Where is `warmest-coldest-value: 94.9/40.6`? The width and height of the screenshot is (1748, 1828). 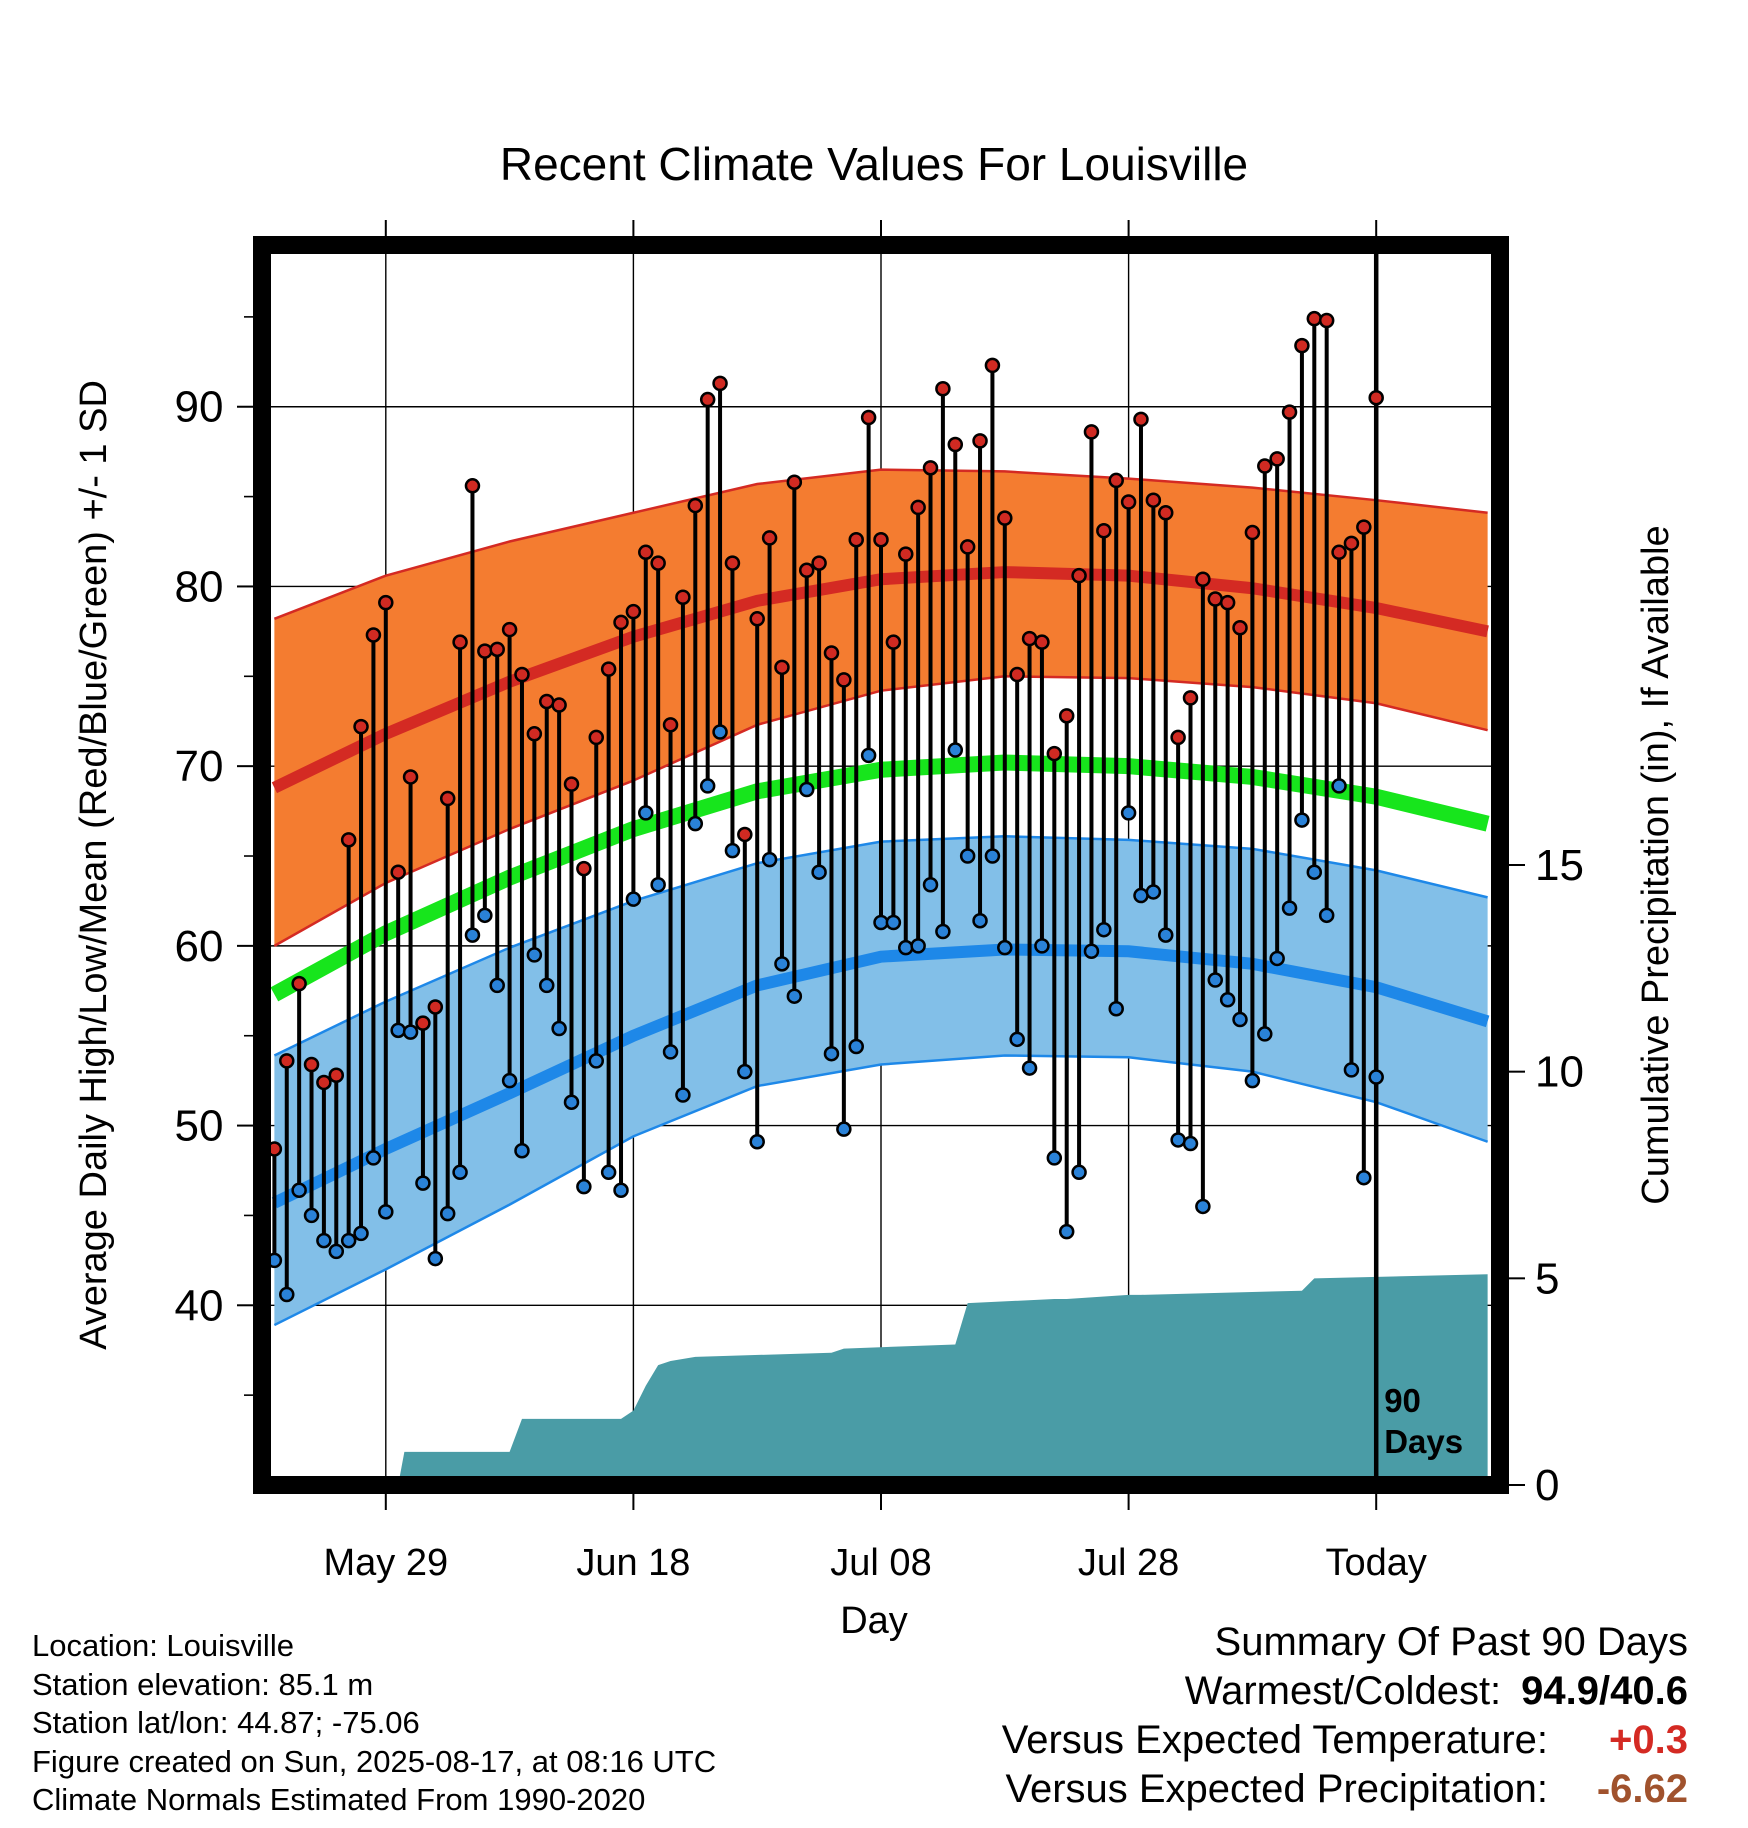
warmest-coldest-value: 94.9/40.6 is located at coordinates (1604, 1691).